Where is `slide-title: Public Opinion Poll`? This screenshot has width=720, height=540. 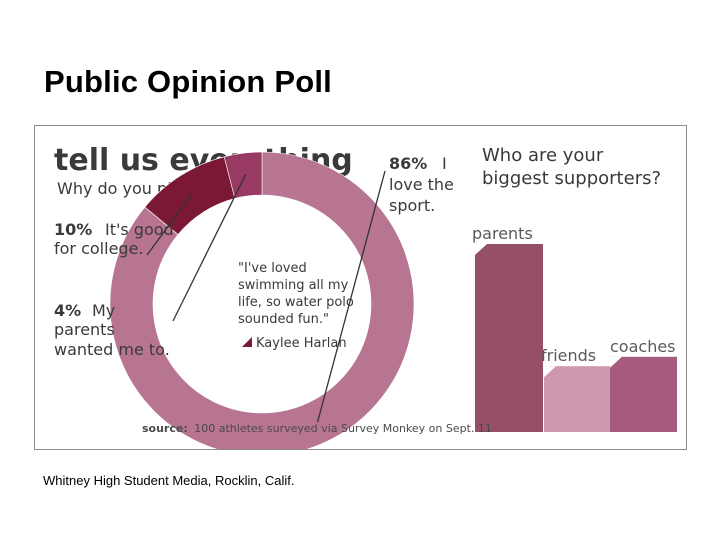 slide-title: Public Opinion Poll is located at coordinates (188, 81).